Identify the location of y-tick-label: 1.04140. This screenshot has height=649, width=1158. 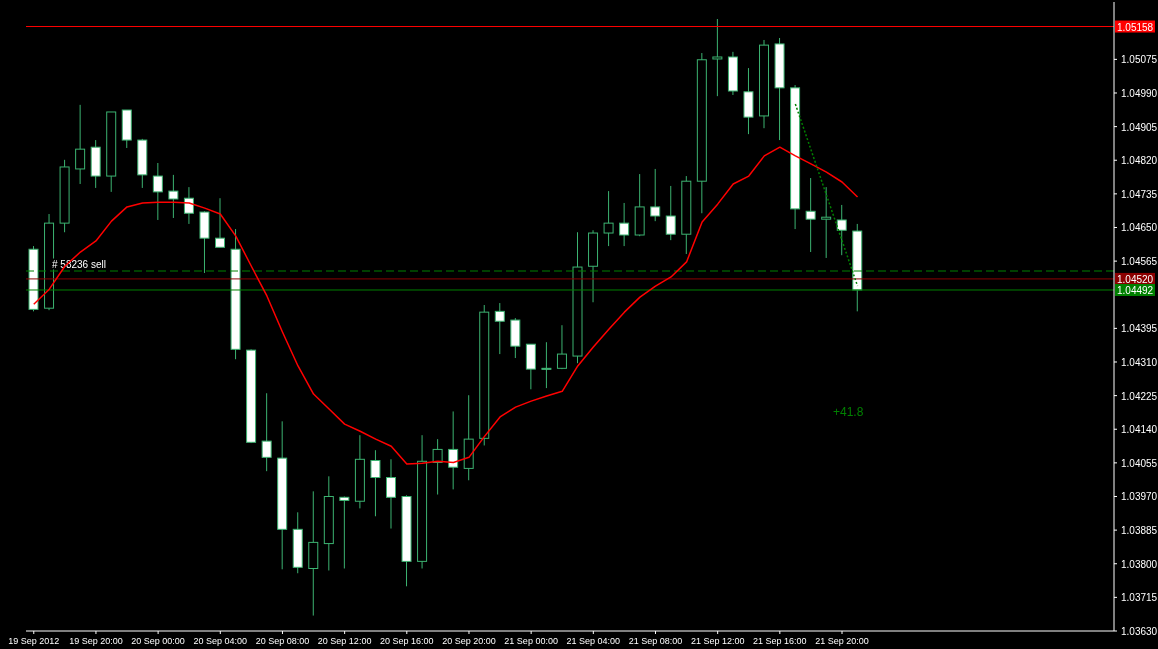
(1139, 430).